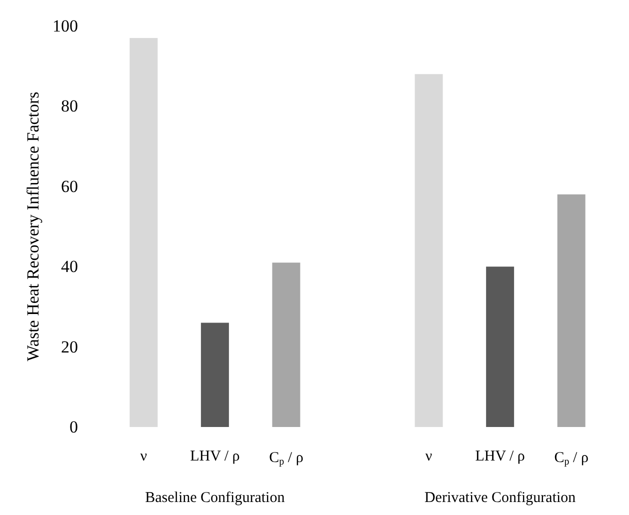 The image size is (629, 515). I want to click on y-axis-title: Waste Heat Recovery Influence Factors, so click(33, 227).